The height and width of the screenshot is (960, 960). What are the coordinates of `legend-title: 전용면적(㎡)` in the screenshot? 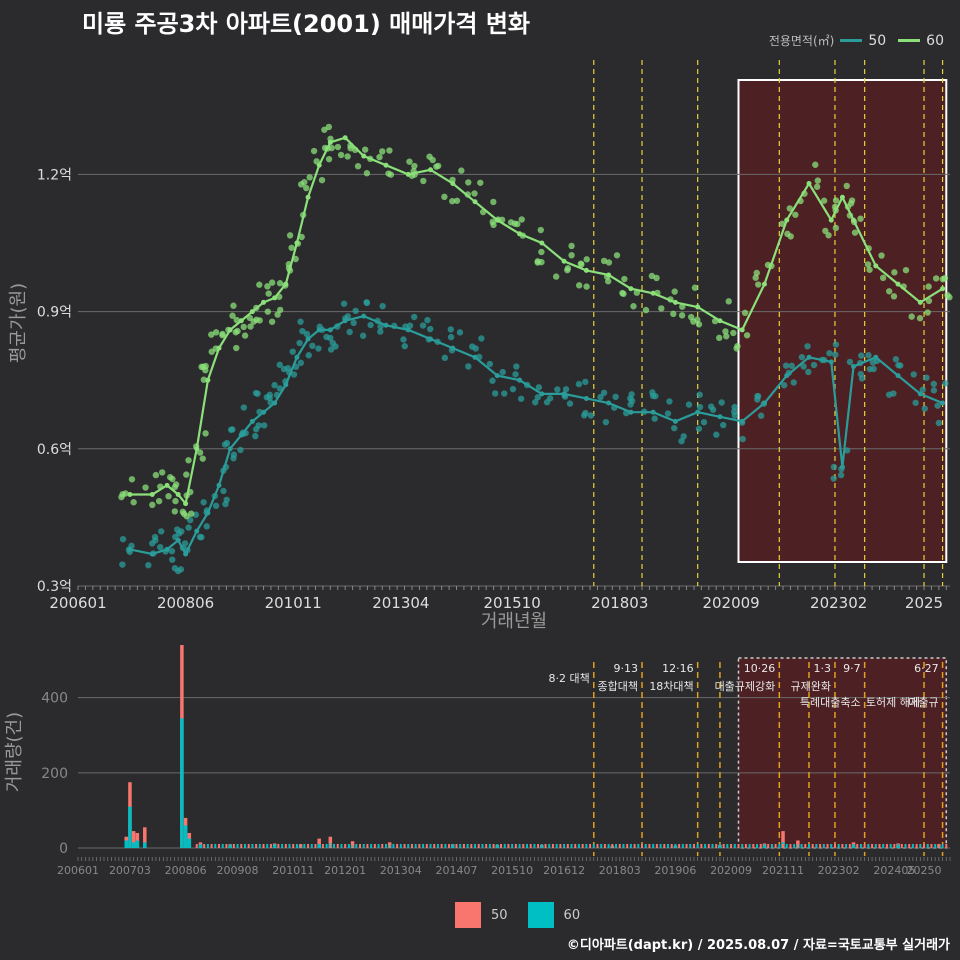 It's located at (801, 41).